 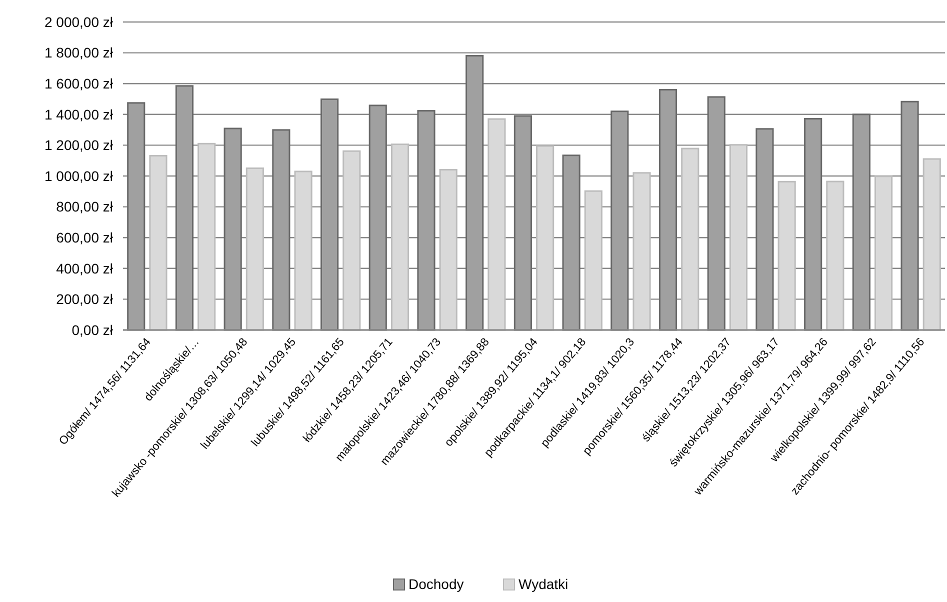 What do you see at coordinates (436, 584) in the screenshot?
I see `legend-label: Dochody` at bounding box center [436, 584].